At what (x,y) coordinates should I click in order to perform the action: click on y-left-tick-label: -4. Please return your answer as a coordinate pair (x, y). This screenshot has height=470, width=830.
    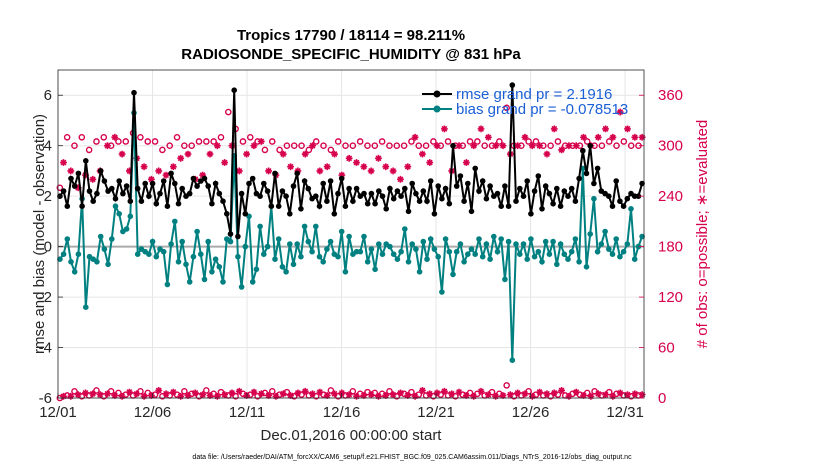
    Looking at the image, I should click on (45, 348).